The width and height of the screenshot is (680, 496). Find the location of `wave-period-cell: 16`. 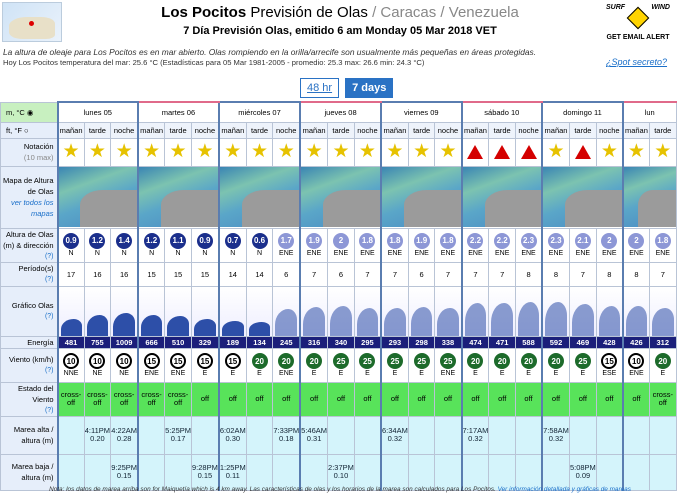

wave-period-cell: 16 is located at coordinates (124, 274).